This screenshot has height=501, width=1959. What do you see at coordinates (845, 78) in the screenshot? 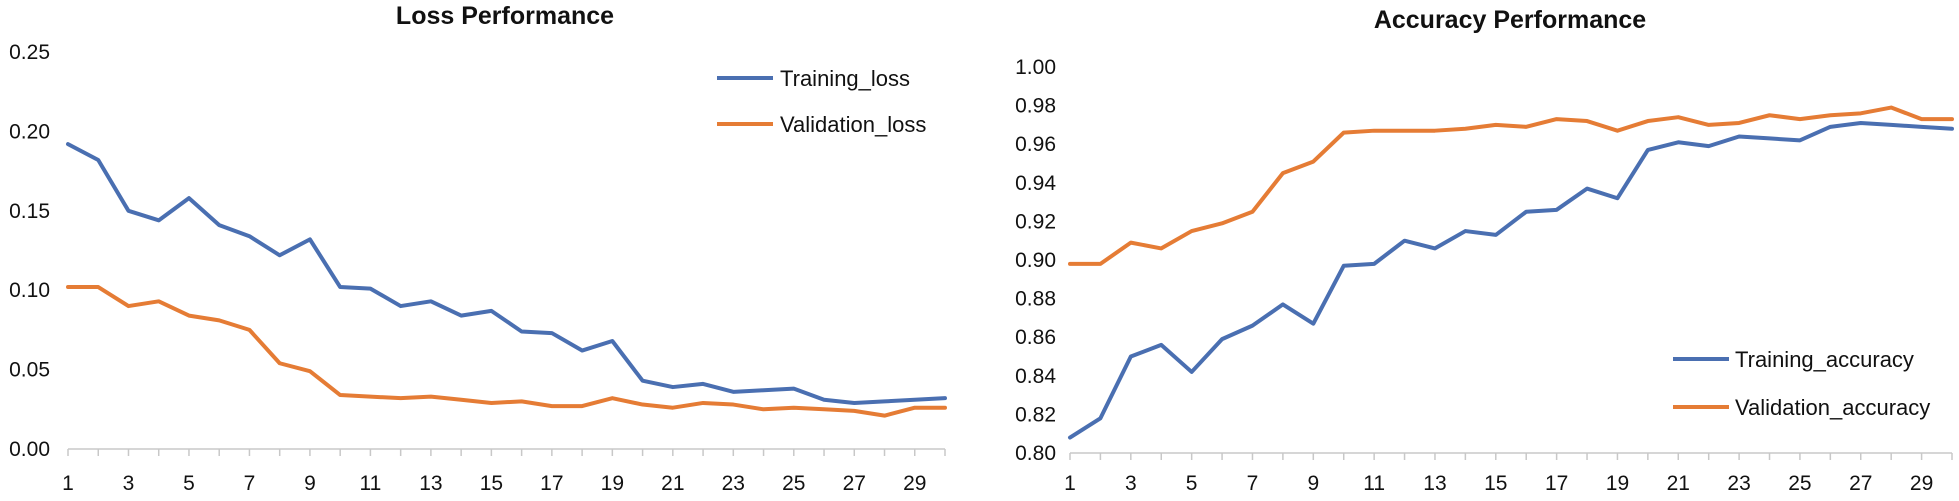
I see `loss-legend-training-loss-label: Training_loss` at bounding box center [845, 78].